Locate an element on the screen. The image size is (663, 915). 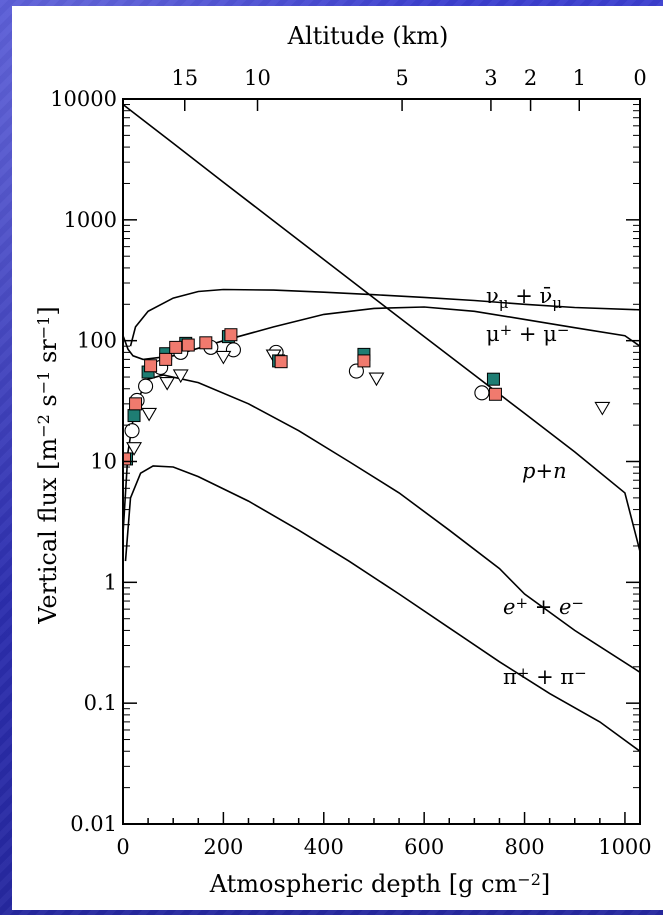
x2-tick-label: 3 is located at coordinates (490, 78).